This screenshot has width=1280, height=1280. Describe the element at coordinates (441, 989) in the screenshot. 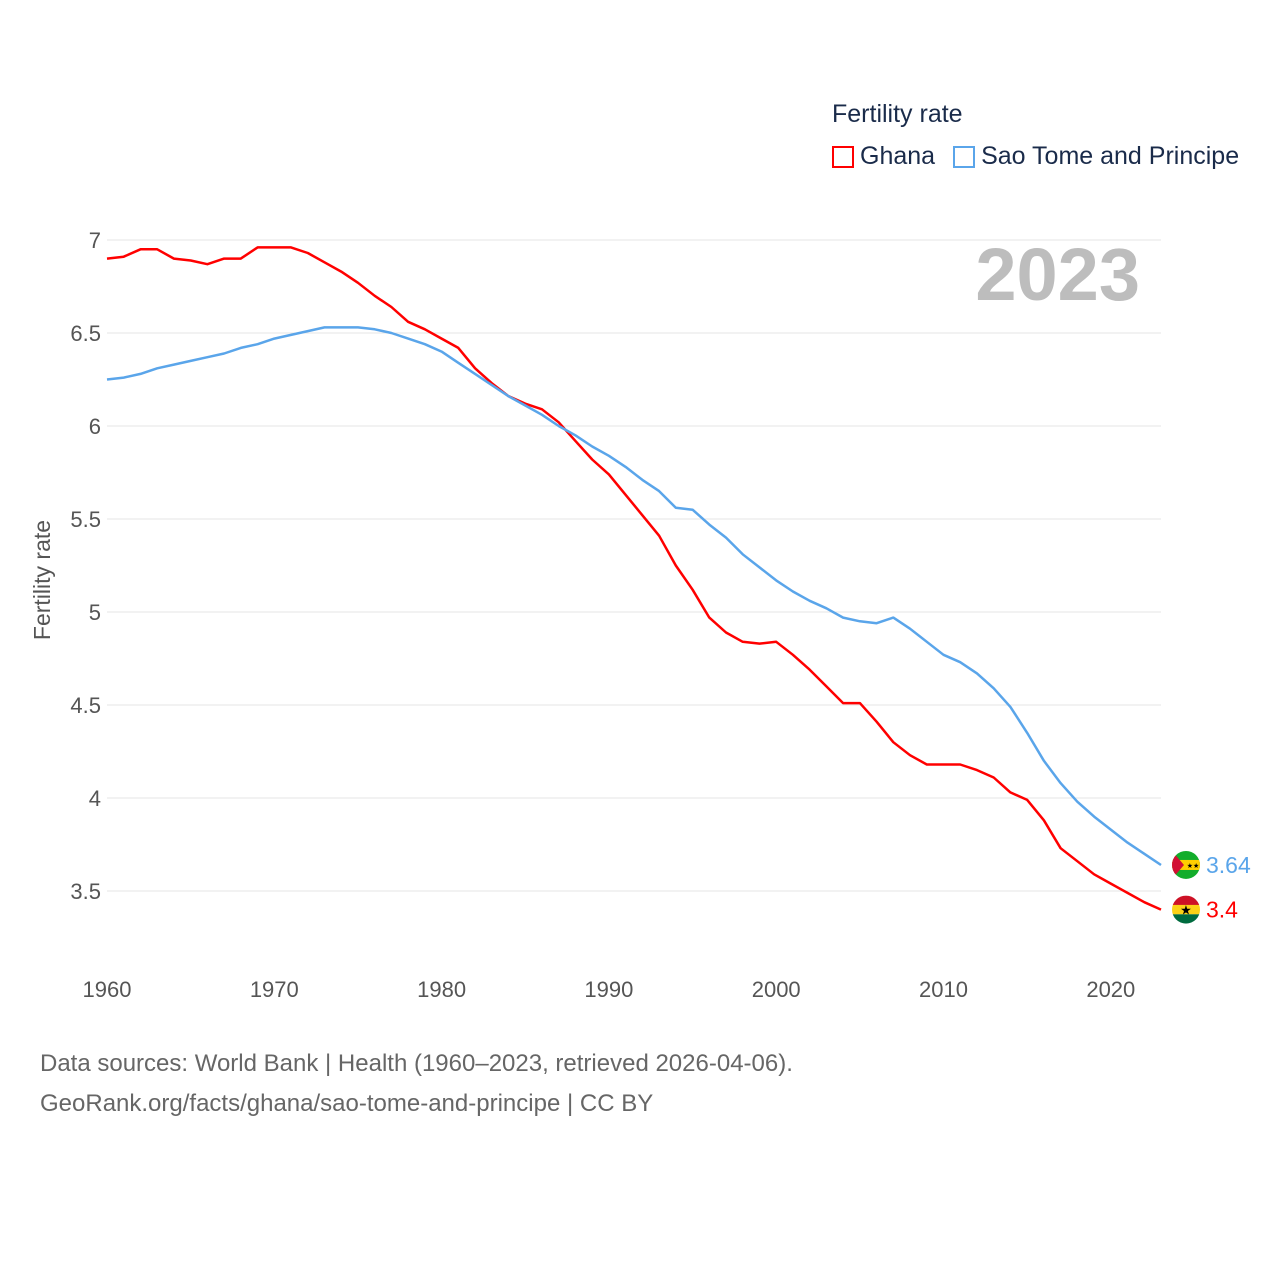

I see `x-tick-label: 1980` at that location.